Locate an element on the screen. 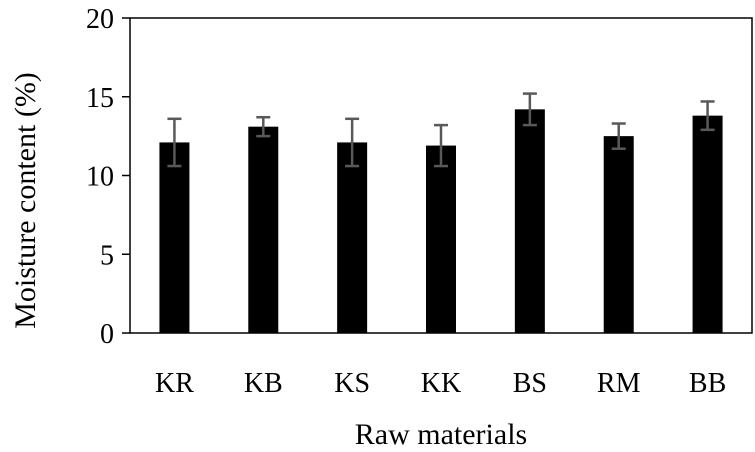 This screenshot has height=452, width=755. x-tick-label: KR is located at coordinates (174, 383).